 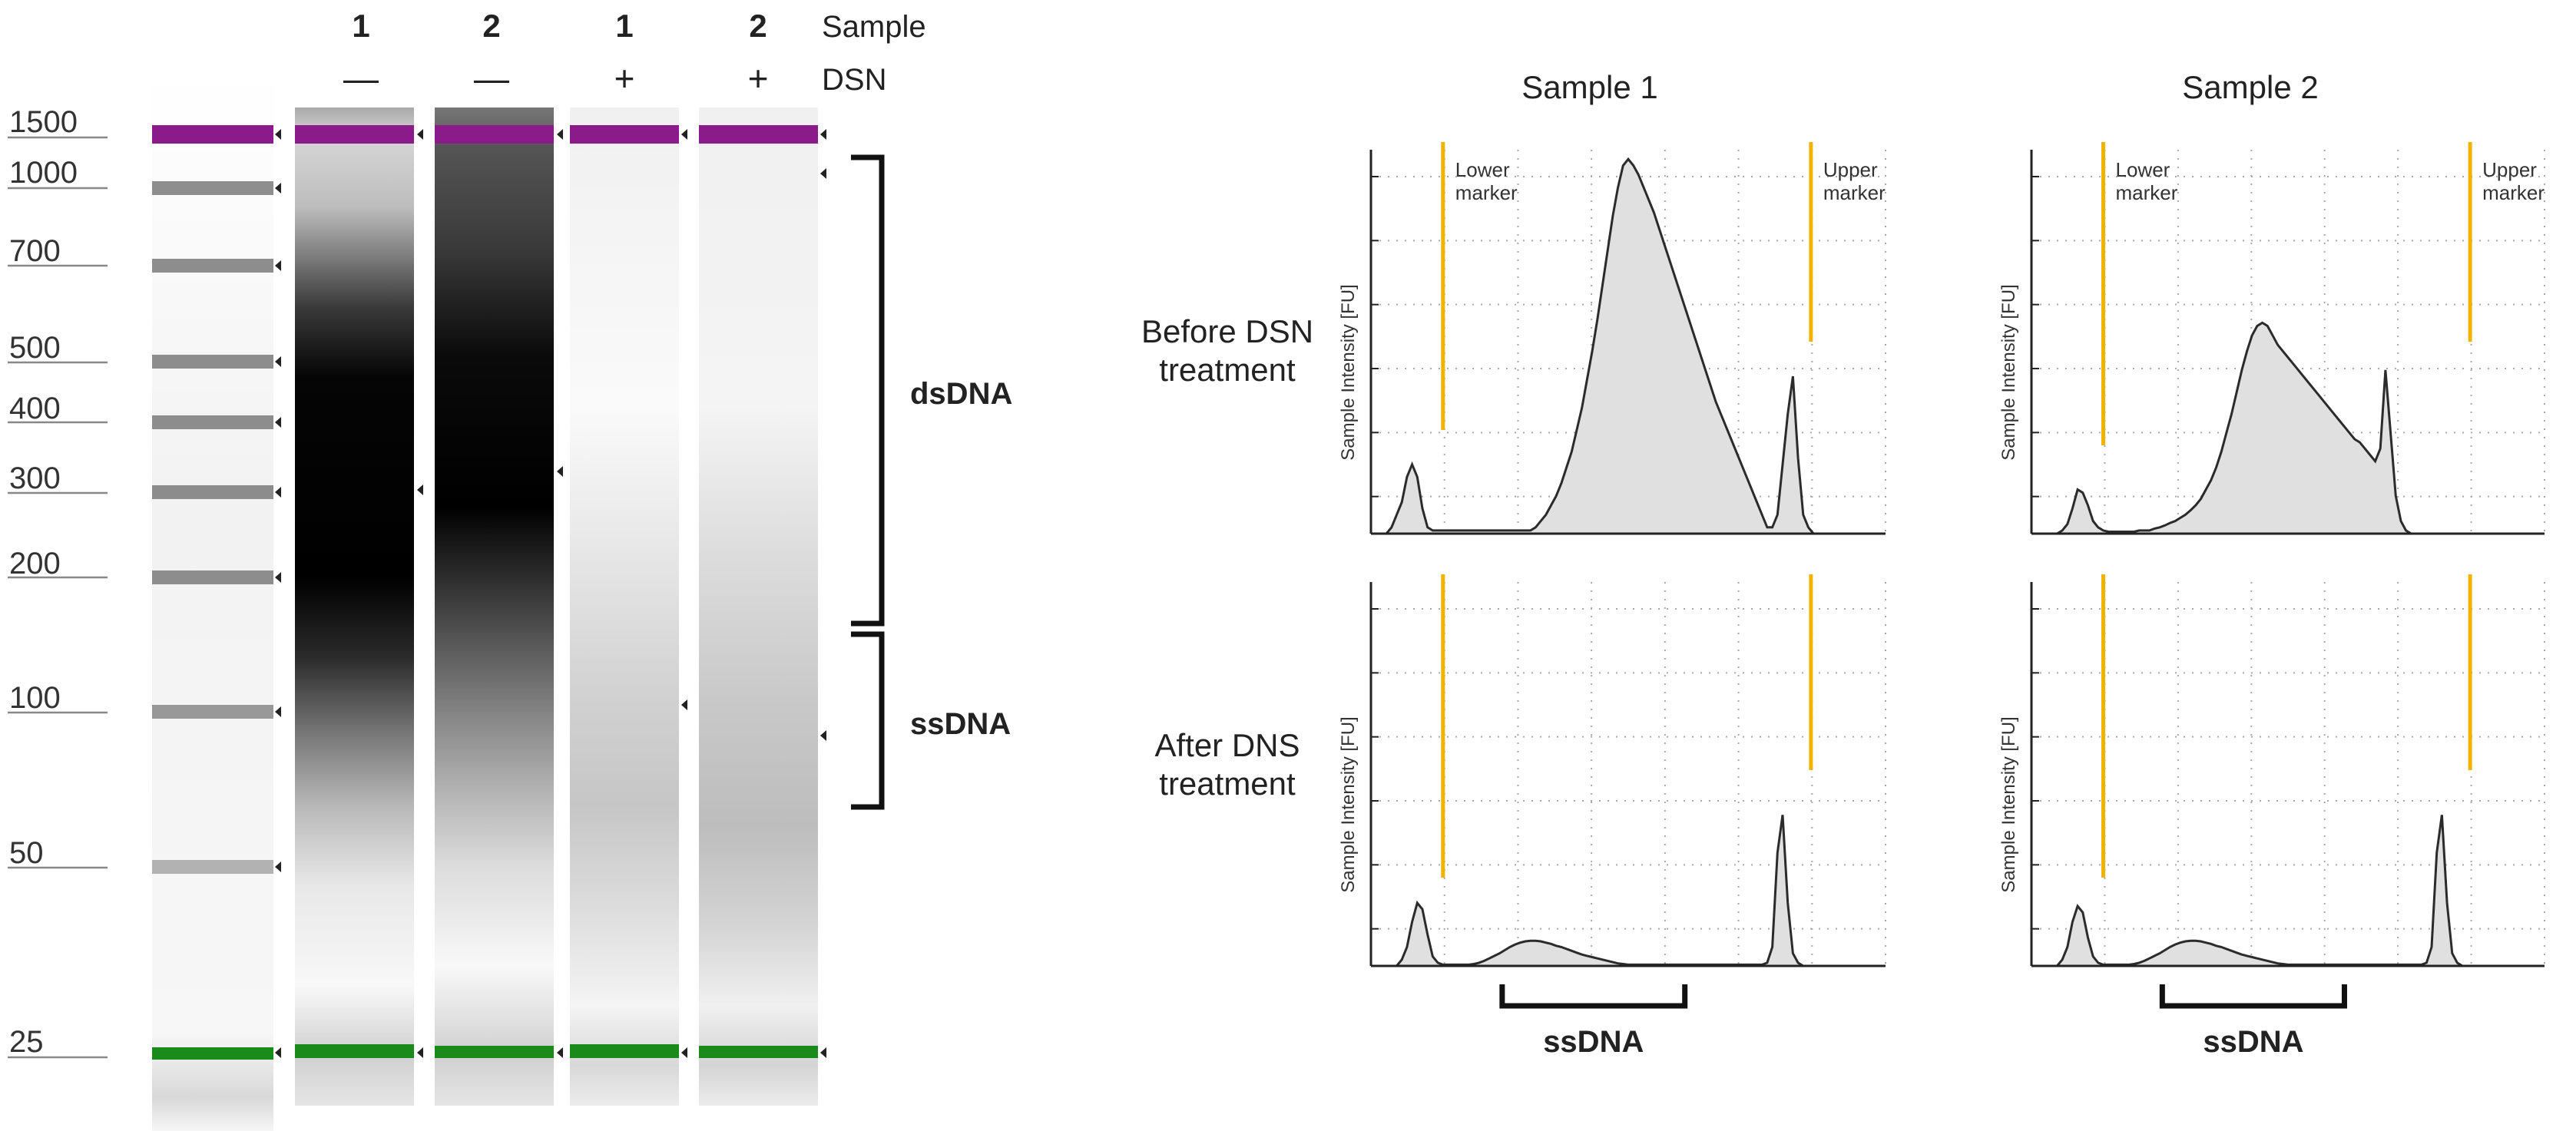 What do you see at coordinates (43, 122) in the screenshot?
I see `ladder-label-1500: 1500` at bounding box center [43, 122].